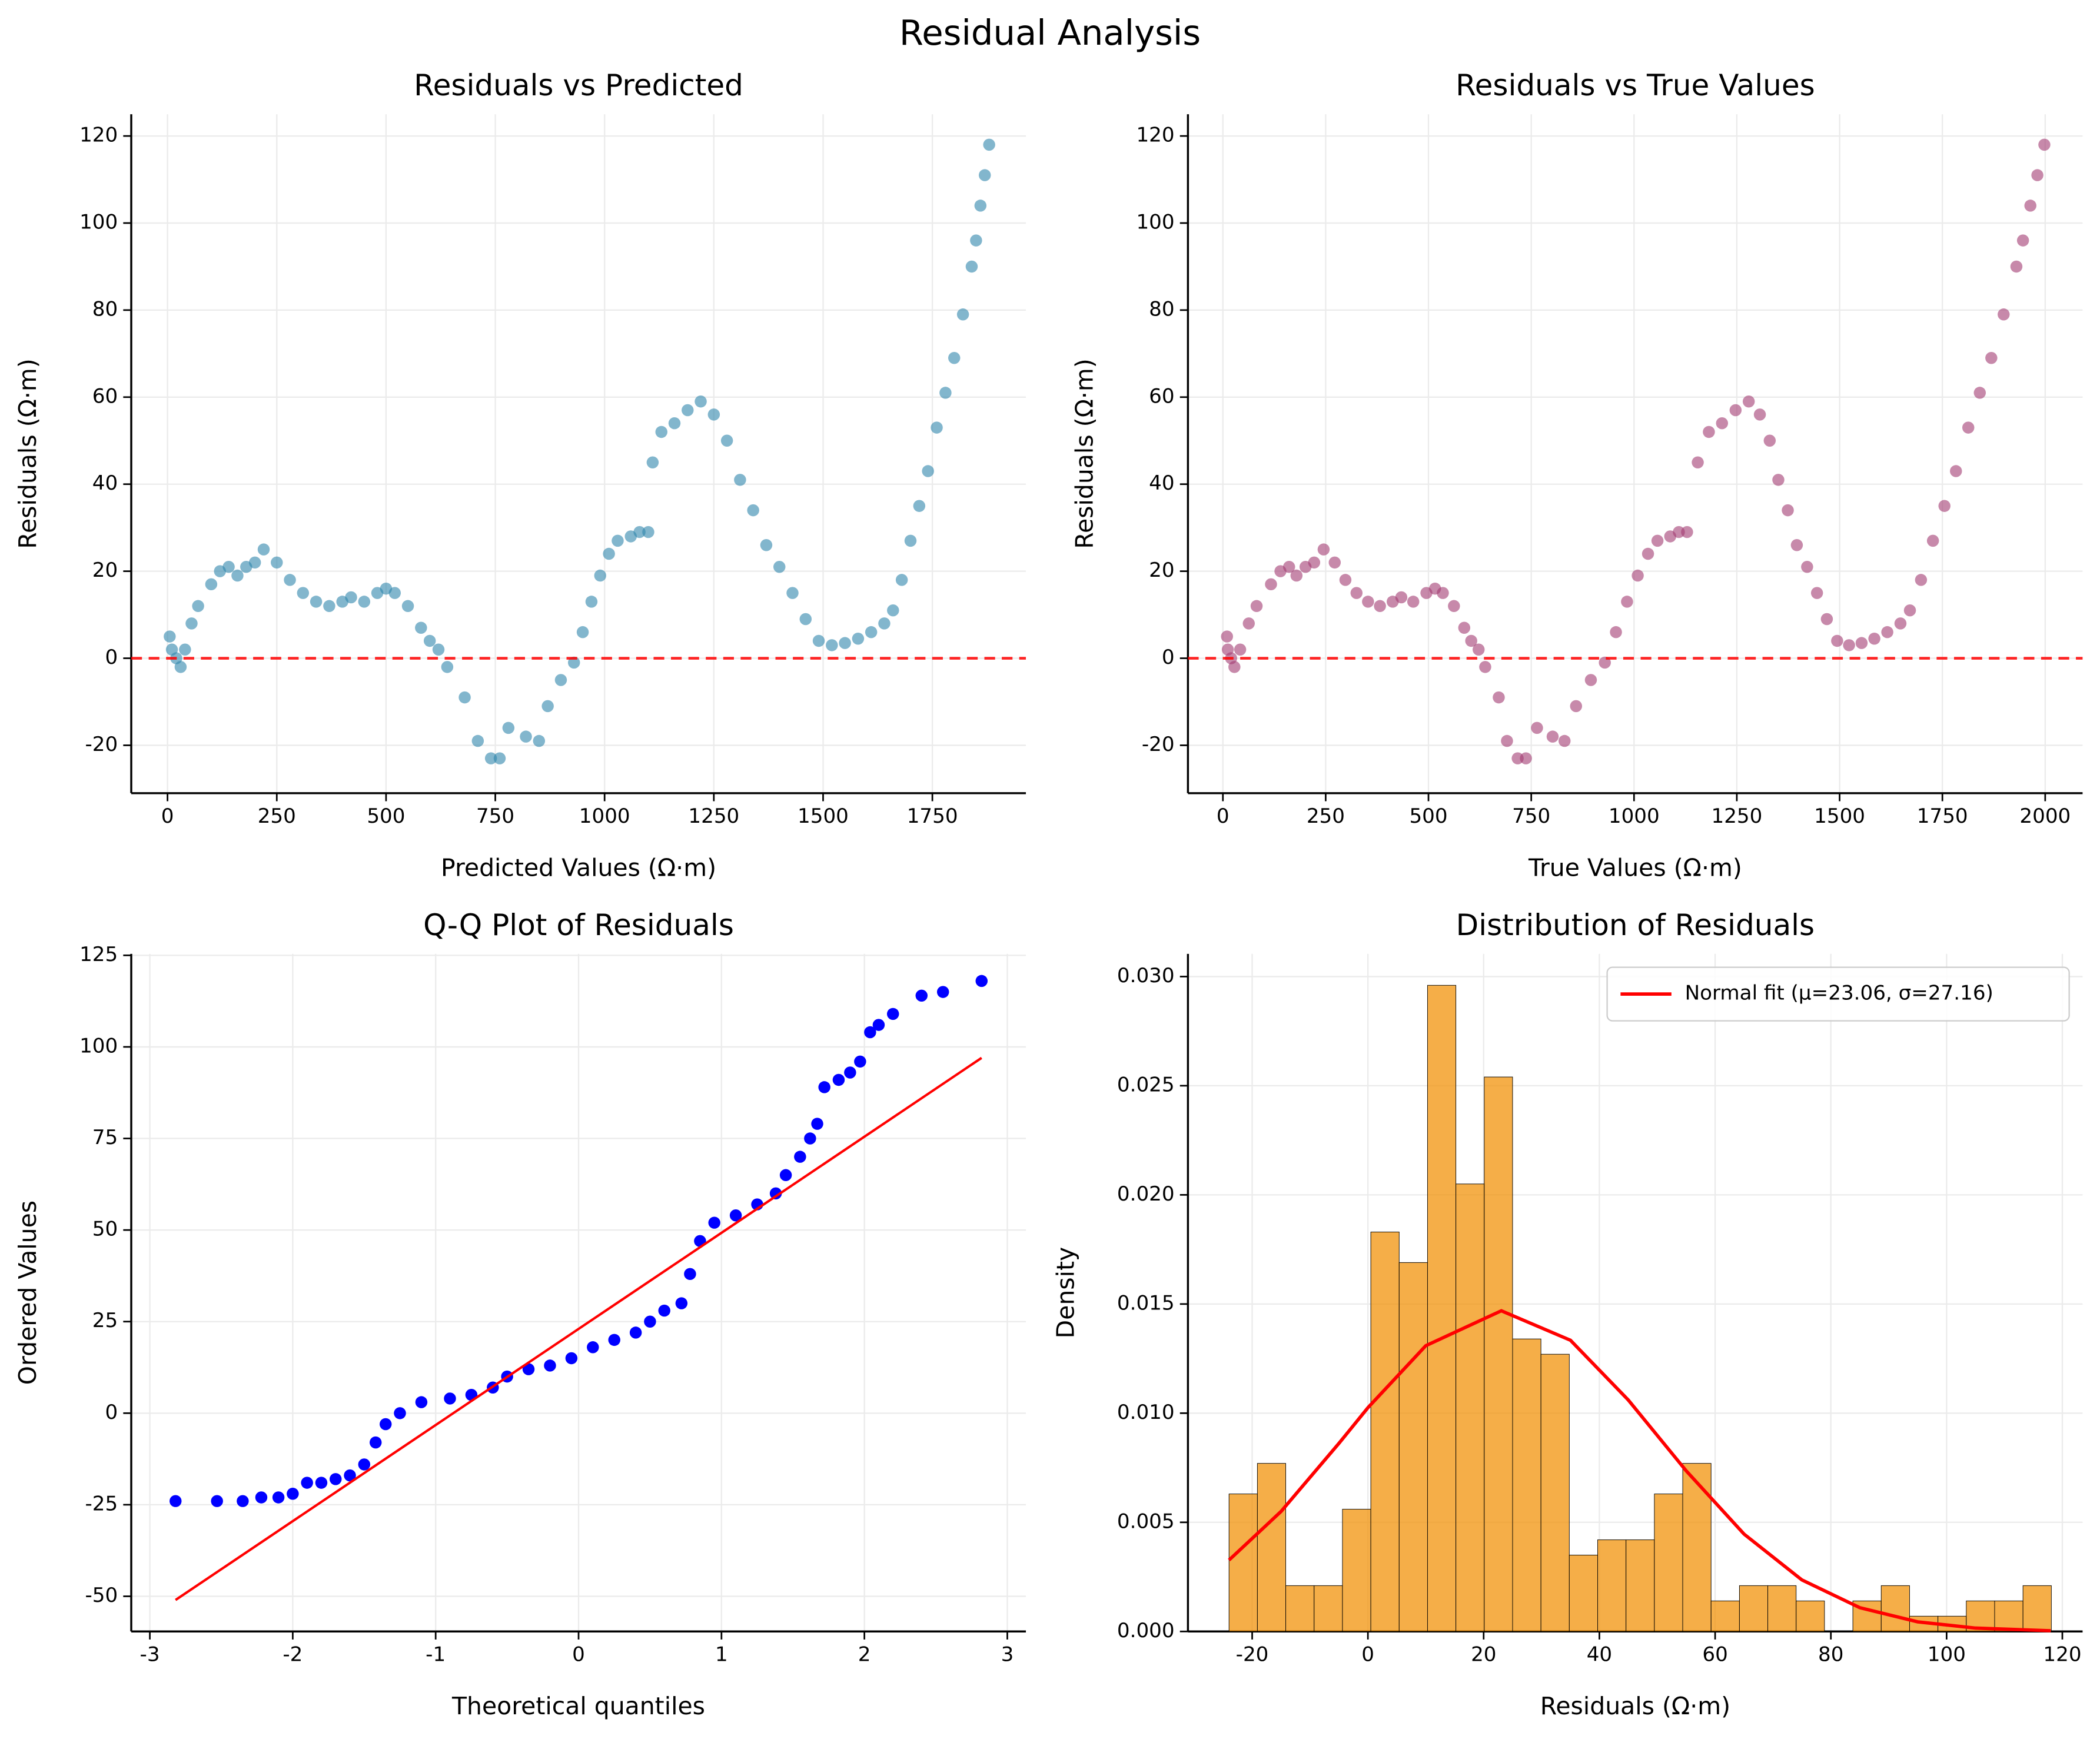  What do you see at coordinates (1146, 1521) in the screenshot?
I see `y-tick-label: 0.005` at bounding box center [1146, 1521].